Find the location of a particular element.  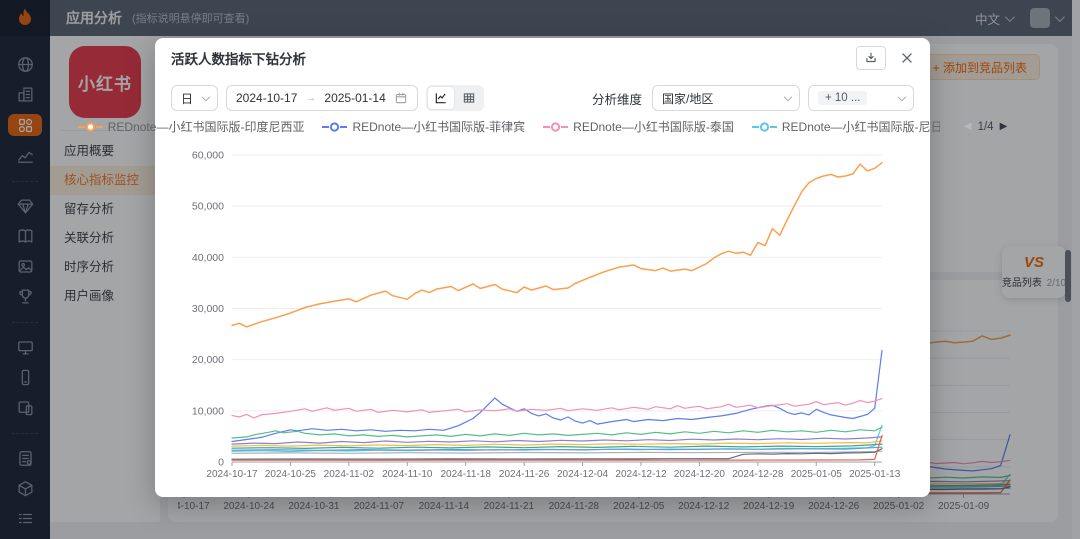

rail-list-icon is located at coordinates (25, 518).